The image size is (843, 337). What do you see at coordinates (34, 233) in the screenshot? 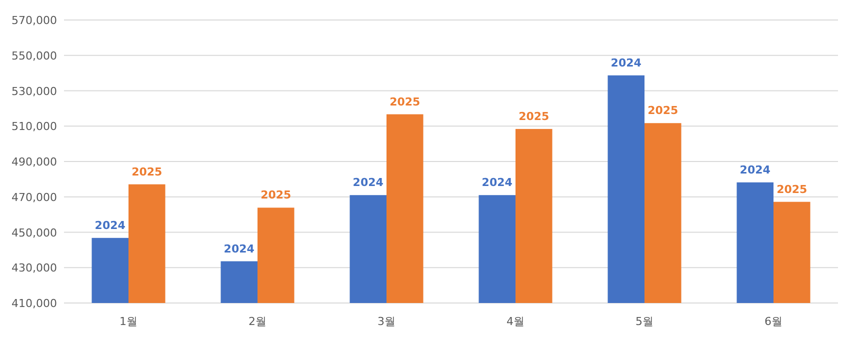
I see `y-tick-label: 450,000` at bounding box center [34, 233].